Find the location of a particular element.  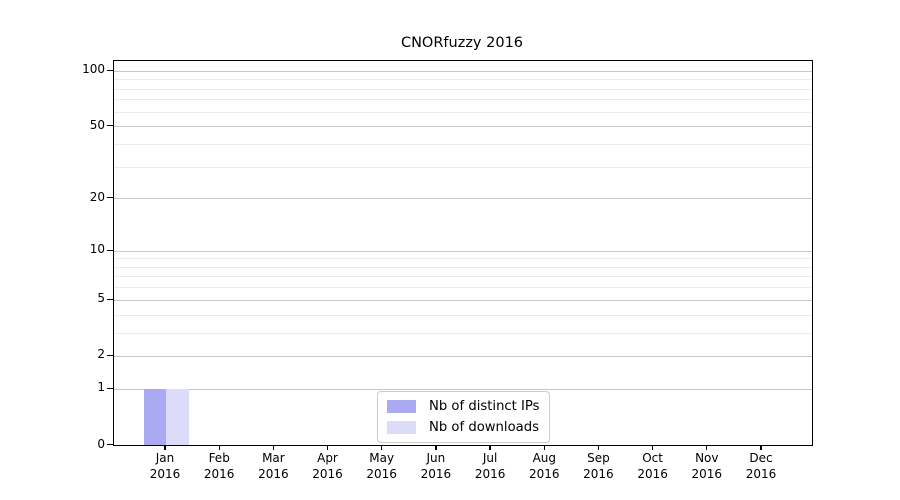

x-tick-month: May is located at coordinates (382, 458).